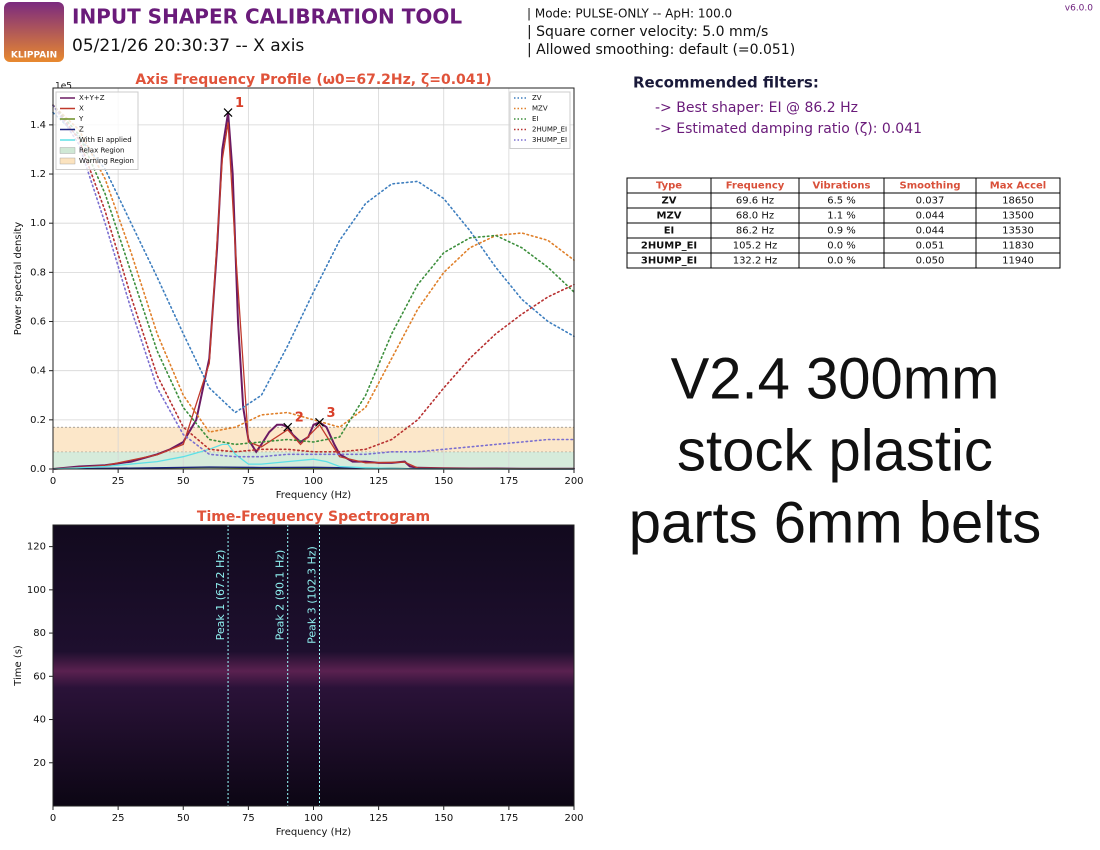 The height and width of the screenshot is (850, 1100). I want to click on y-tick-label: 0.2, so click(38, 420).